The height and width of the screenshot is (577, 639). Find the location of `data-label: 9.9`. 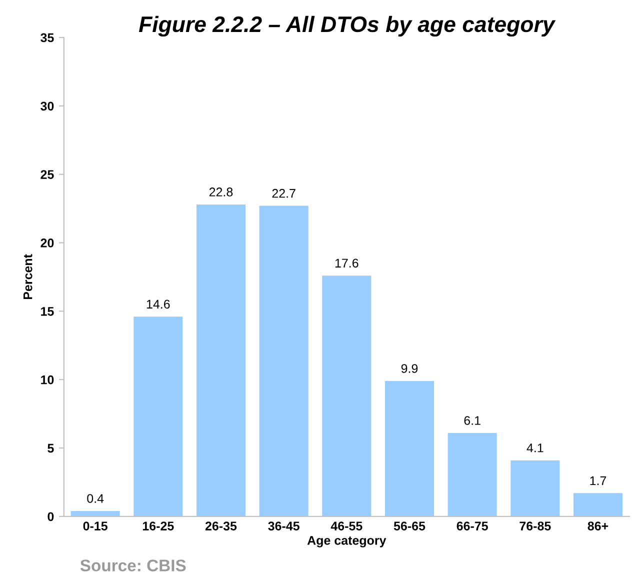

data-label: 9.9 is located at coordinates (409, 368).